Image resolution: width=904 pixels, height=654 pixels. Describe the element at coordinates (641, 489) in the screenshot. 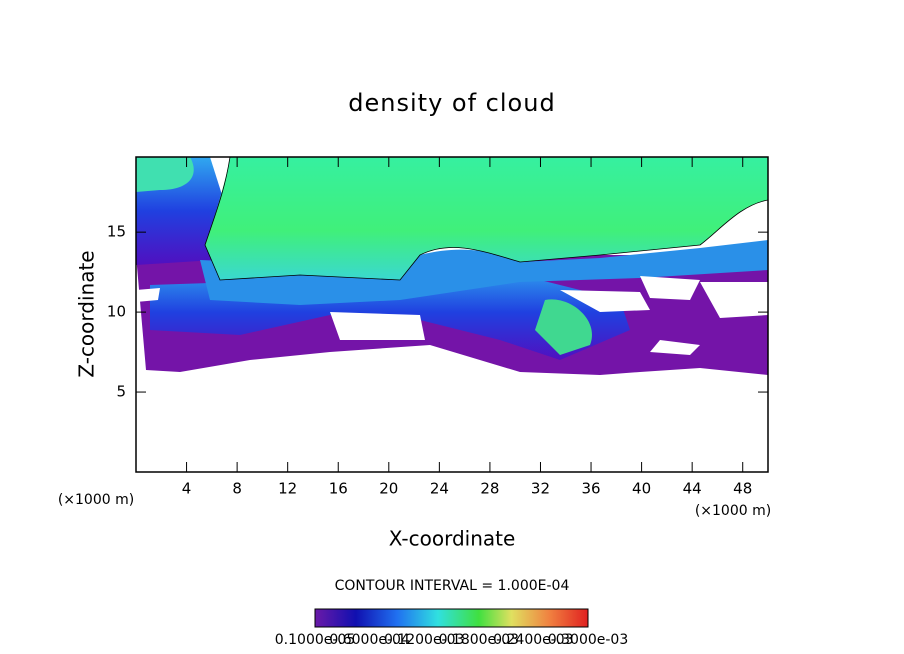

I see `x-tick-label: 40` at that location.